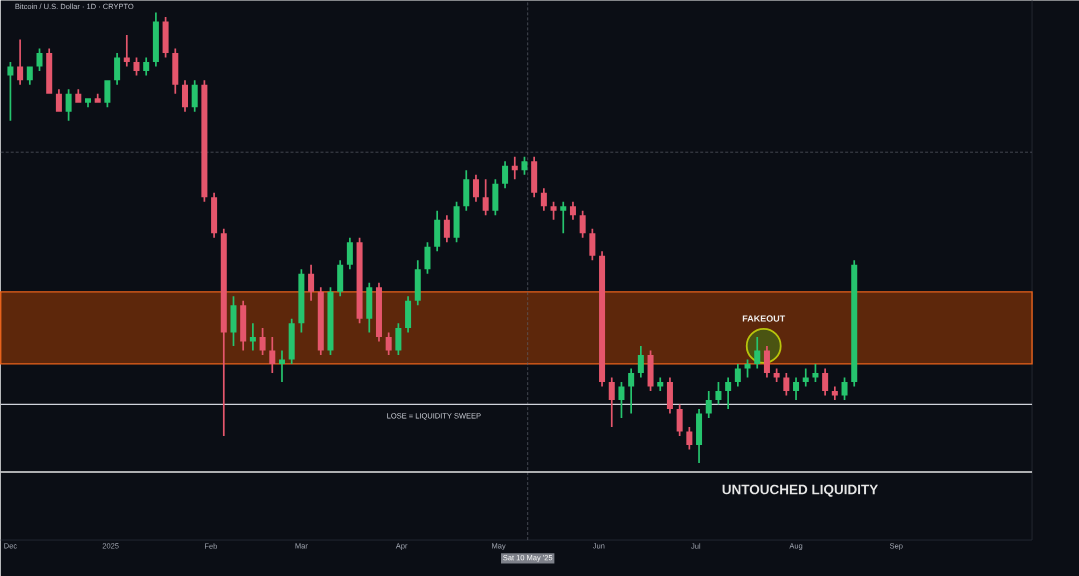  What do you see at coordinates (800, 490) in the screenshot?
I see `ref-line-label: UNTOUCHED LIQUIDITY` at bounding box center [800, 490].